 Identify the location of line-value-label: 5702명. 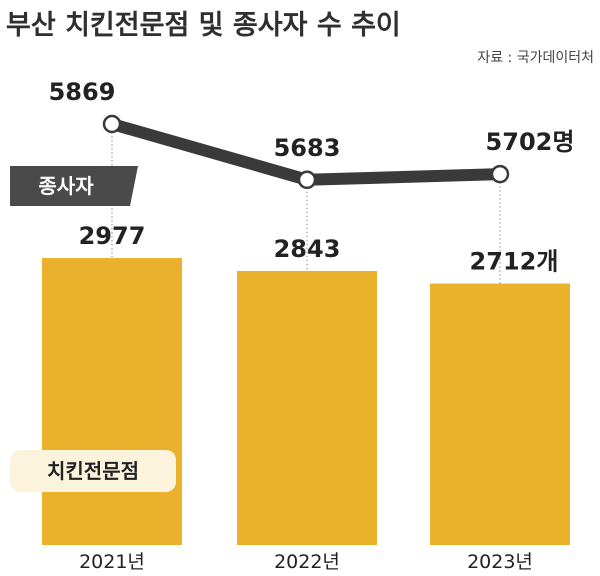
(530, 142).